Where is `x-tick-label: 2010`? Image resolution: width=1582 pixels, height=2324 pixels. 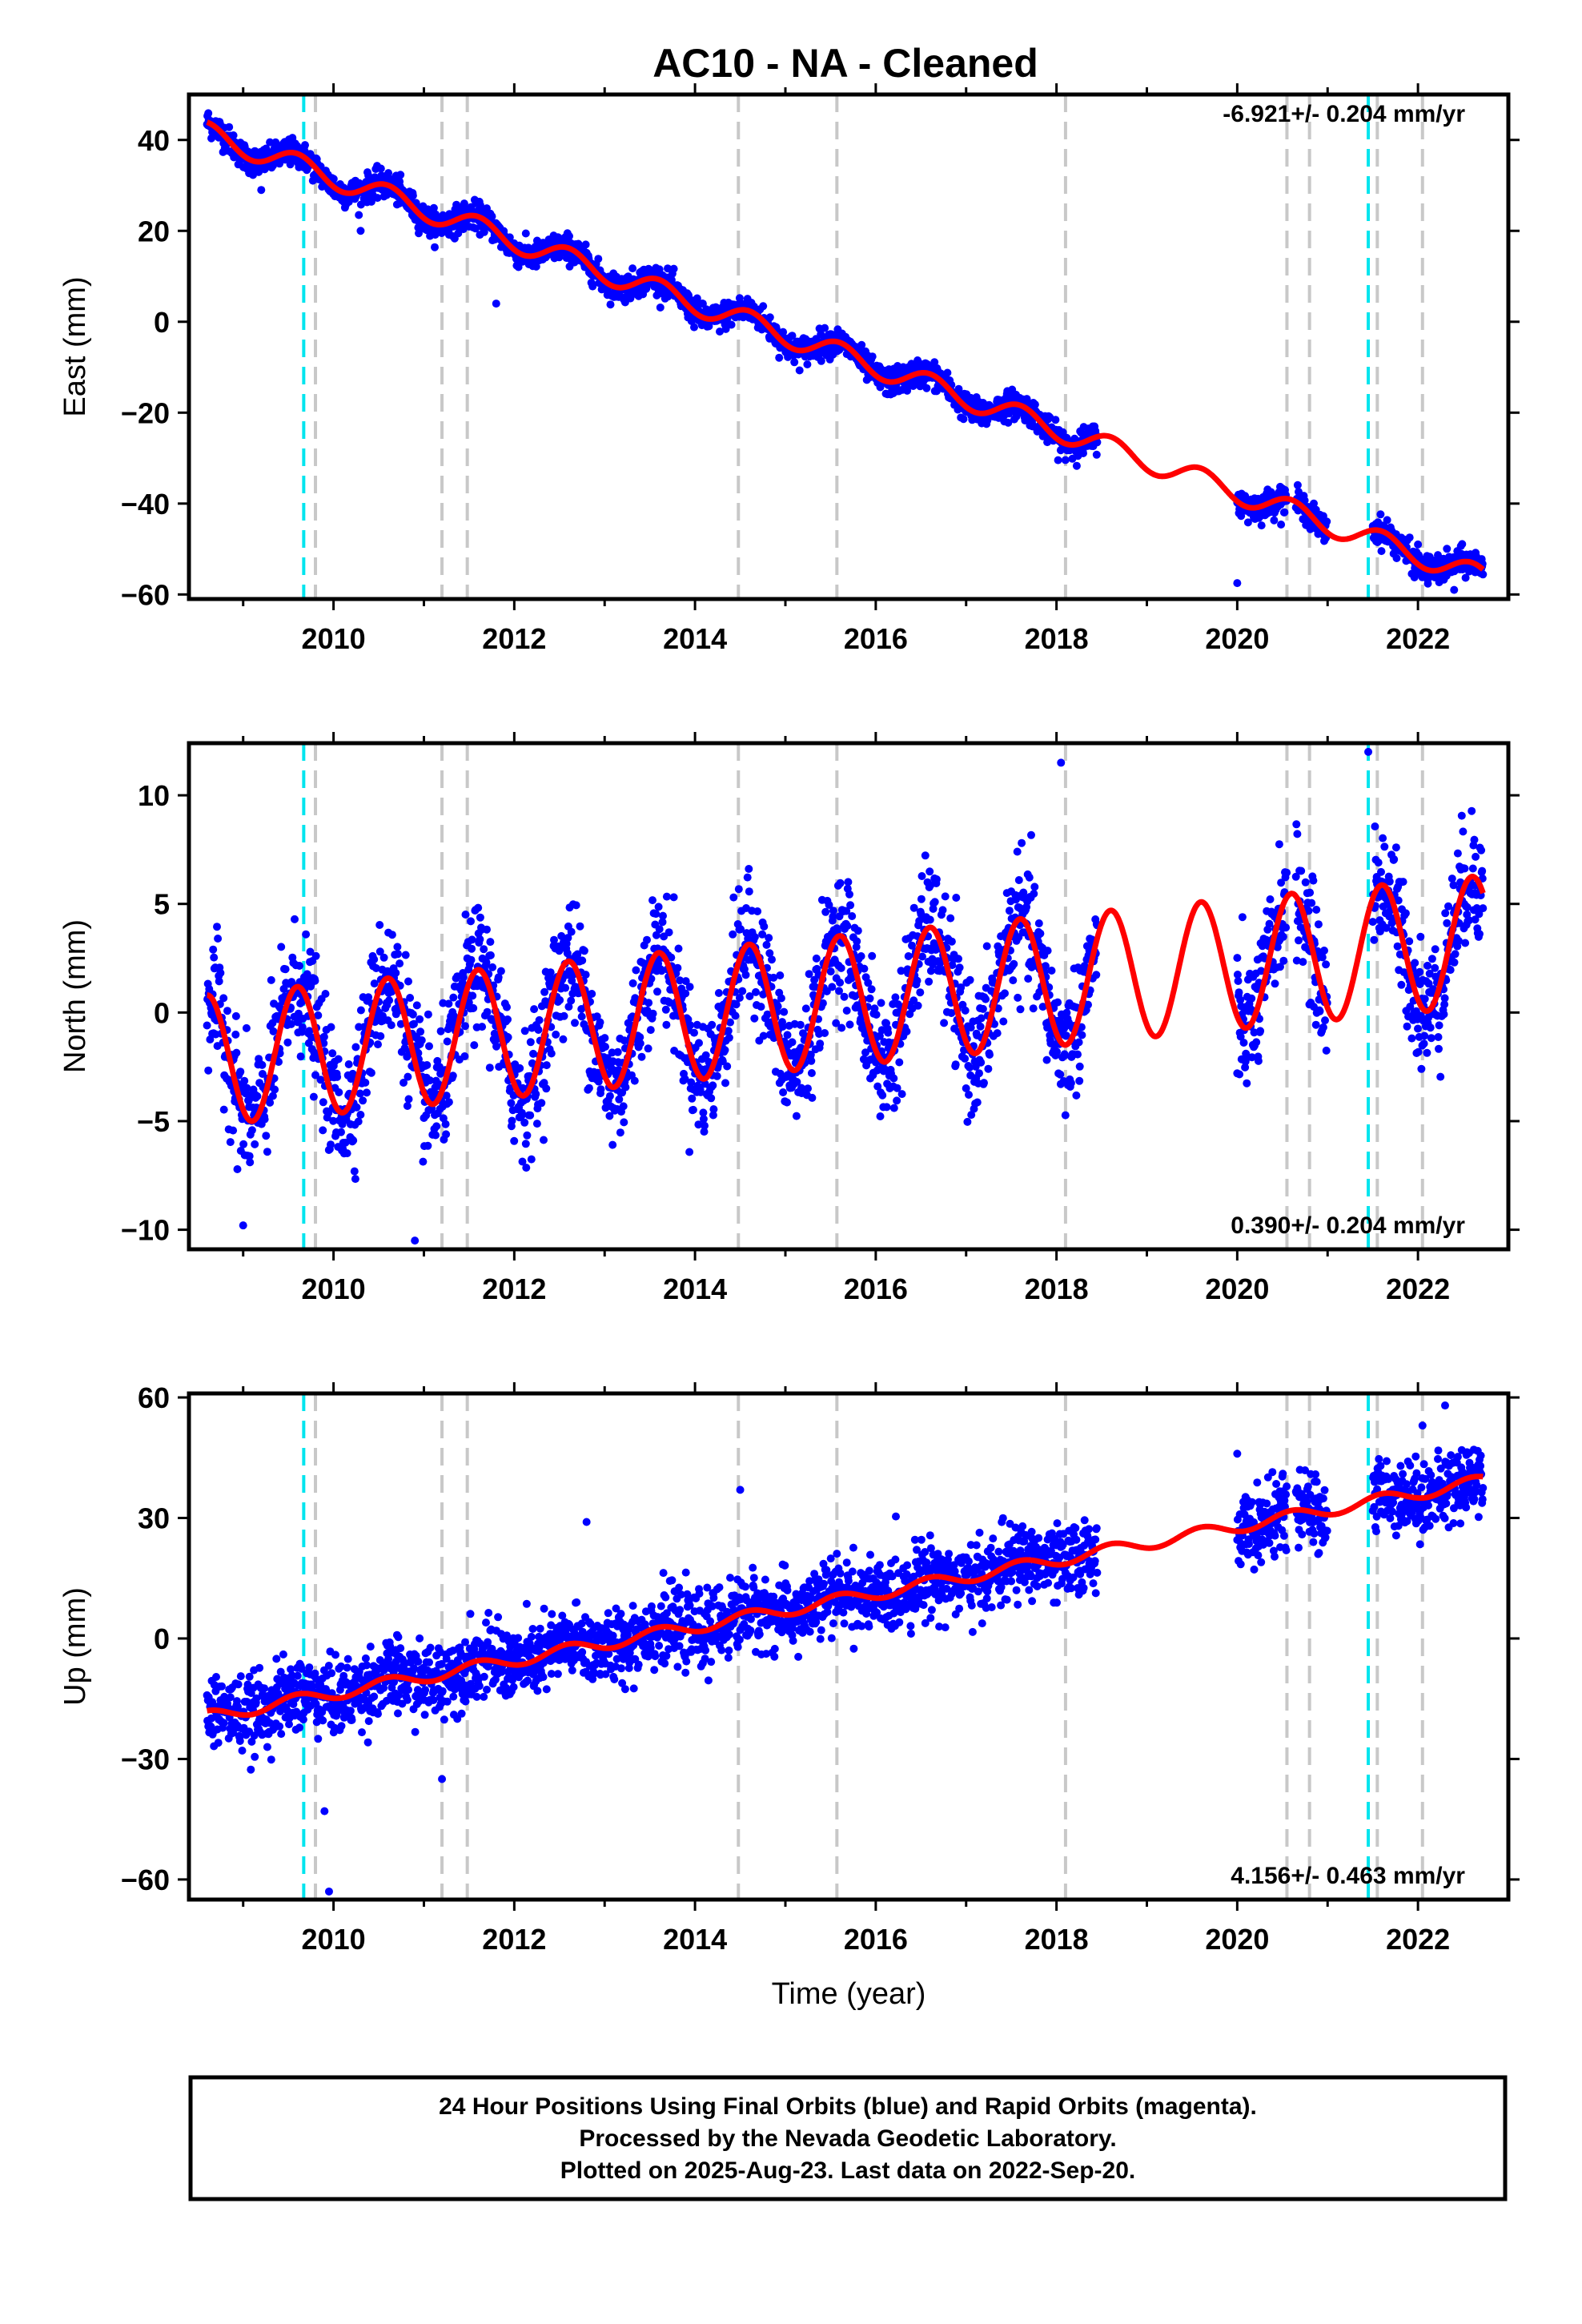
x-tick-label: 2010 is located at coordinates (334, 638).